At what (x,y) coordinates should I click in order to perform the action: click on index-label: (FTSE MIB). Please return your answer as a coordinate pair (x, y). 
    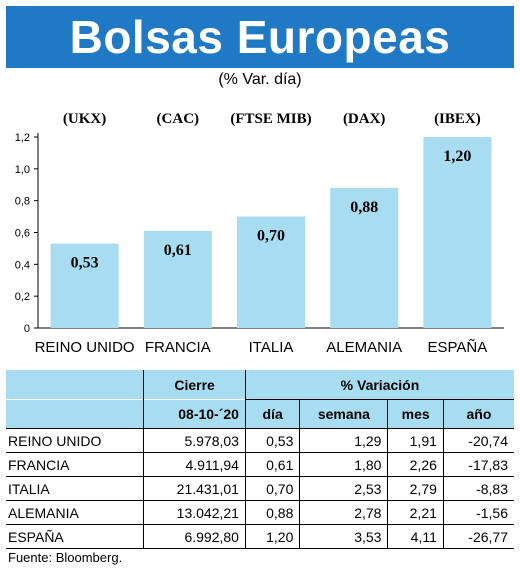
    Looking at the image, I should click on (270, 119).